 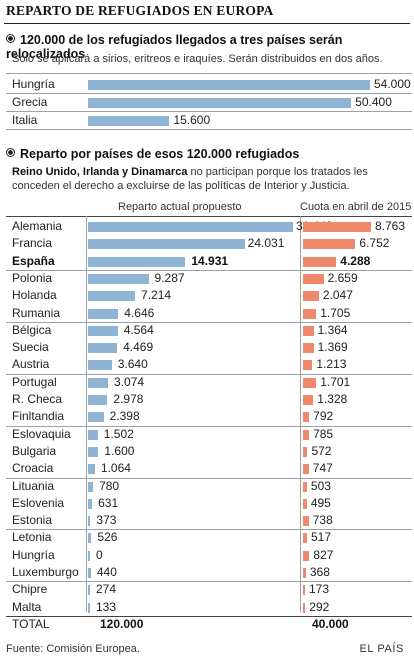 What do you see at coordinates (38, 416) in the screenshot?
I see `country-label-finltandia: Finltandia` at bounding box center [38, 416].